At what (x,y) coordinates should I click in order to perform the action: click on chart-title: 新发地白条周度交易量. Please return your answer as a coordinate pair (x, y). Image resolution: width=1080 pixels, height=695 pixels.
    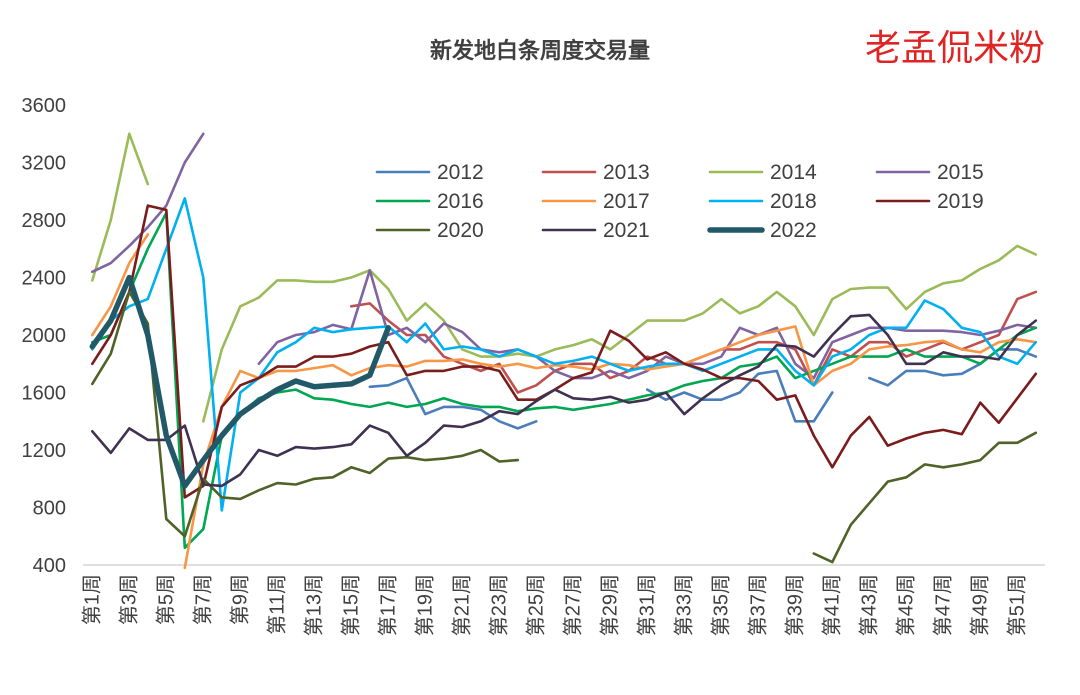
    Looking at the image, I should click on (540, 51).